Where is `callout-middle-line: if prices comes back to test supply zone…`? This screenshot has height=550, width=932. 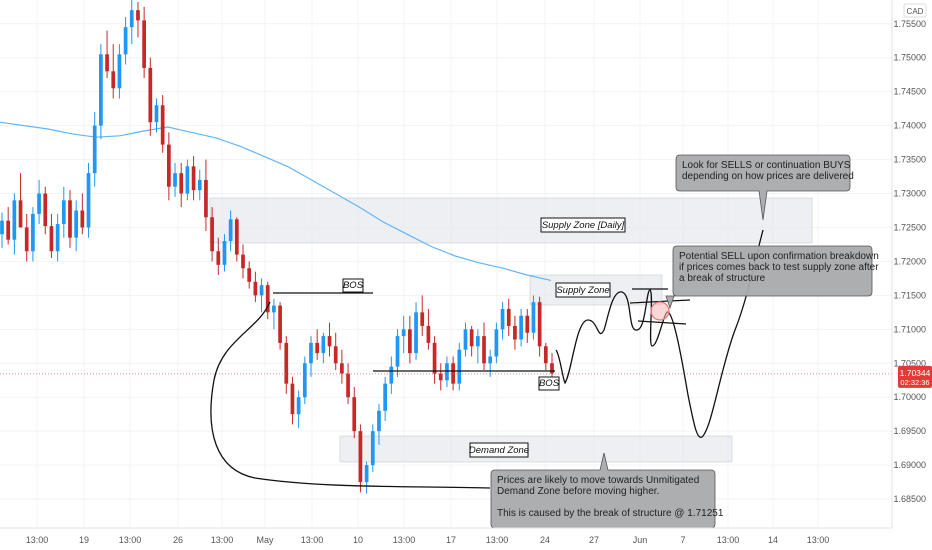
callout-middle-line: if prices comes back to test supply zone… is located at coordinates (779, 267).